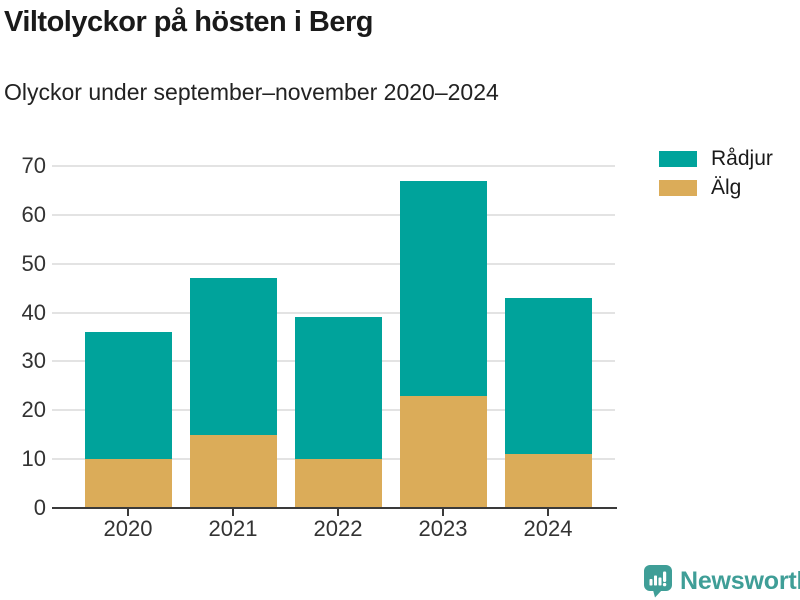 The width and height of the screenshot is (800, 600). What do you see at coordinates (33, 459) in the screenshot?
I see `y-axis-label-10: 10` at bounding box center [33, 459].